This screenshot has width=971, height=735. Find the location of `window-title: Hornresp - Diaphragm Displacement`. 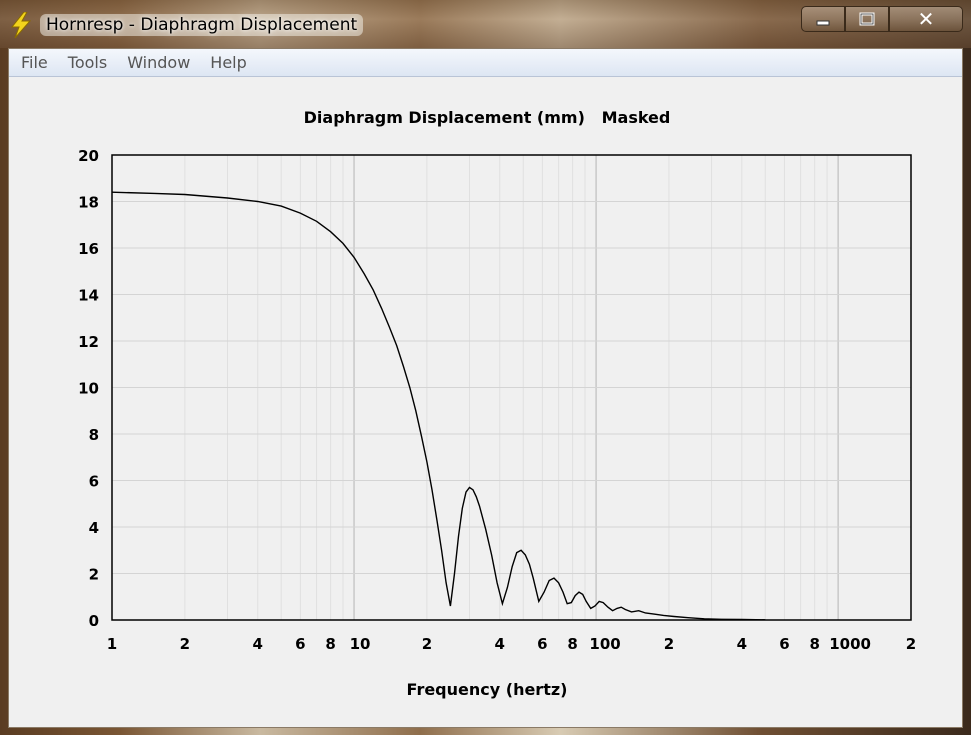

window-title: Hornresp - Diaphragm Displacement is located at coordinates (202, 25).